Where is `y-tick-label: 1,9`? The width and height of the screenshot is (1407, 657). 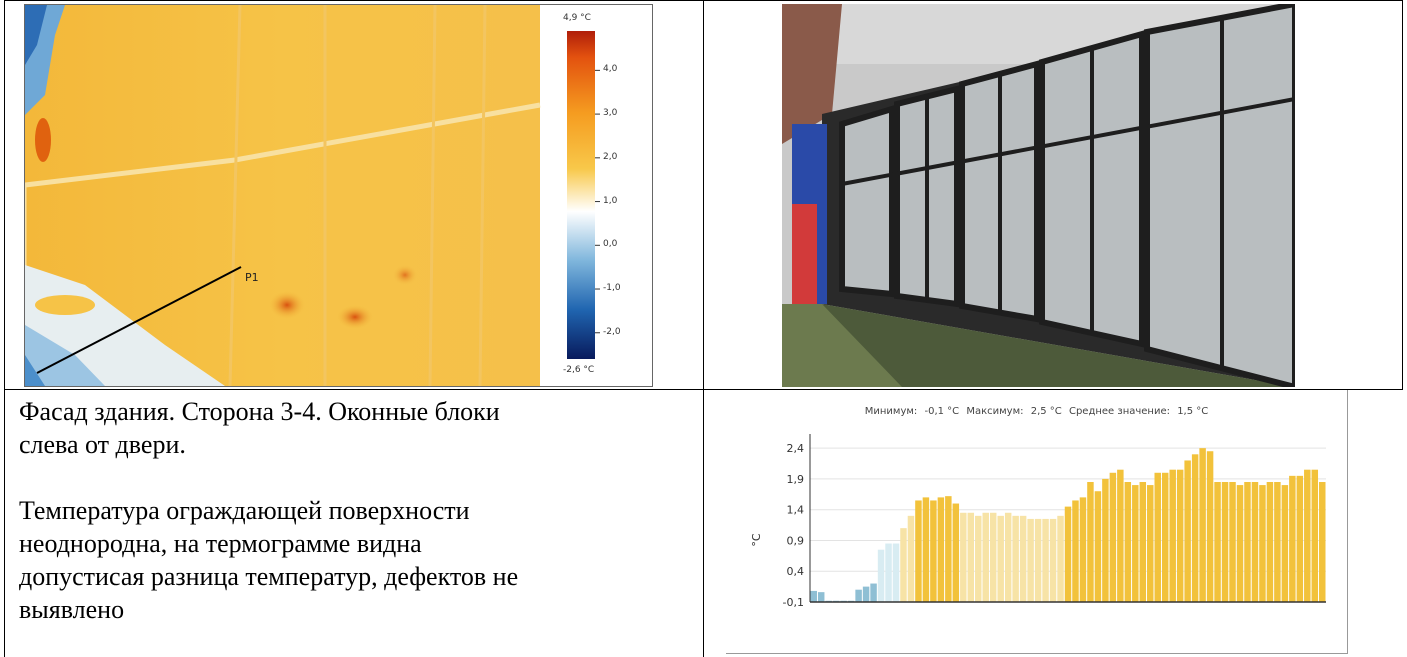 y-tick-label: 1,9 is located at coordinates (796, 479).